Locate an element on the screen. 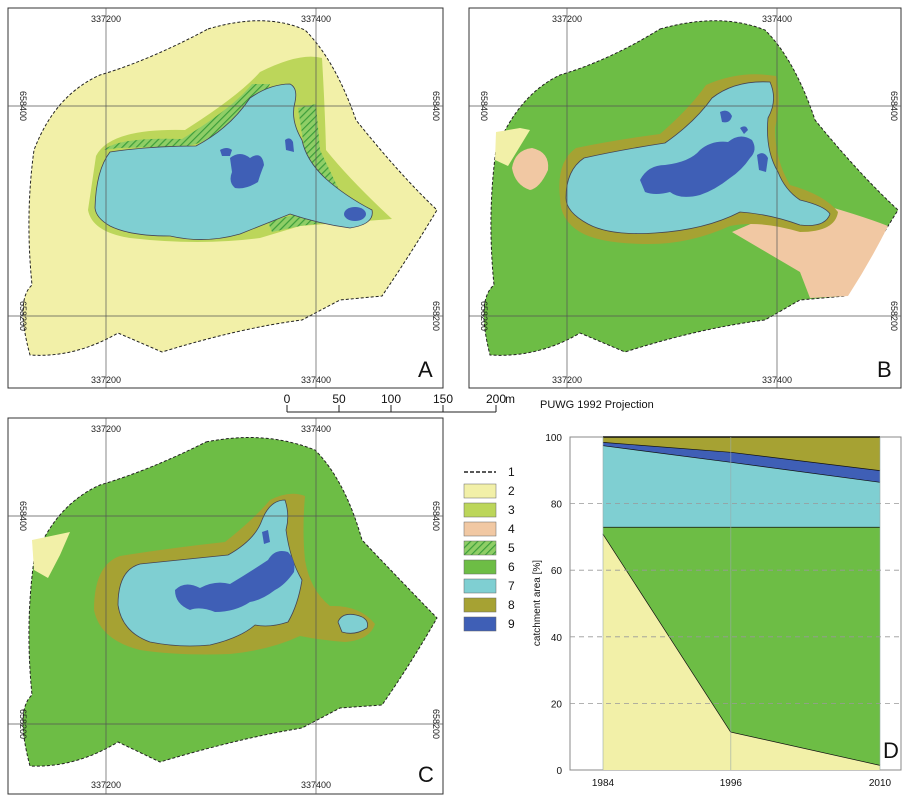  y-tick-a-1: 658400 is located at coordinates (23, 106).